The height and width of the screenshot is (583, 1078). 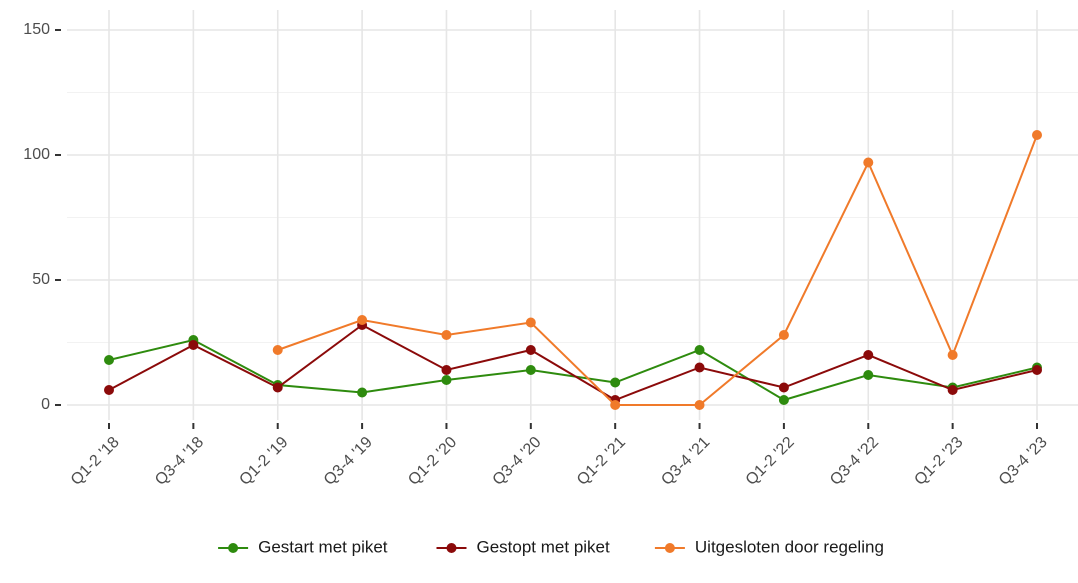 I want to click on x-tick-label: Q1-2 '23, so click(x=938, y=461).